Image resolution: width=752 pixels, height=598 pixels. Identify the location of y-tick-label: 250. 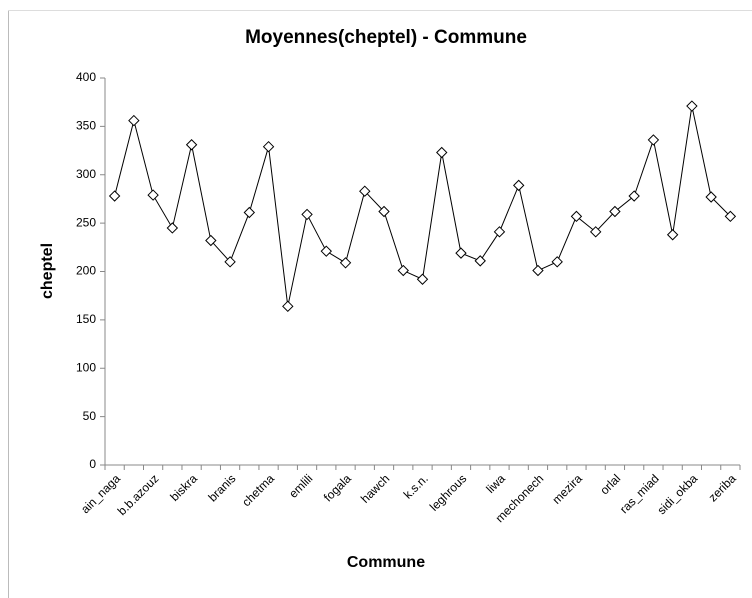
(86, 222).